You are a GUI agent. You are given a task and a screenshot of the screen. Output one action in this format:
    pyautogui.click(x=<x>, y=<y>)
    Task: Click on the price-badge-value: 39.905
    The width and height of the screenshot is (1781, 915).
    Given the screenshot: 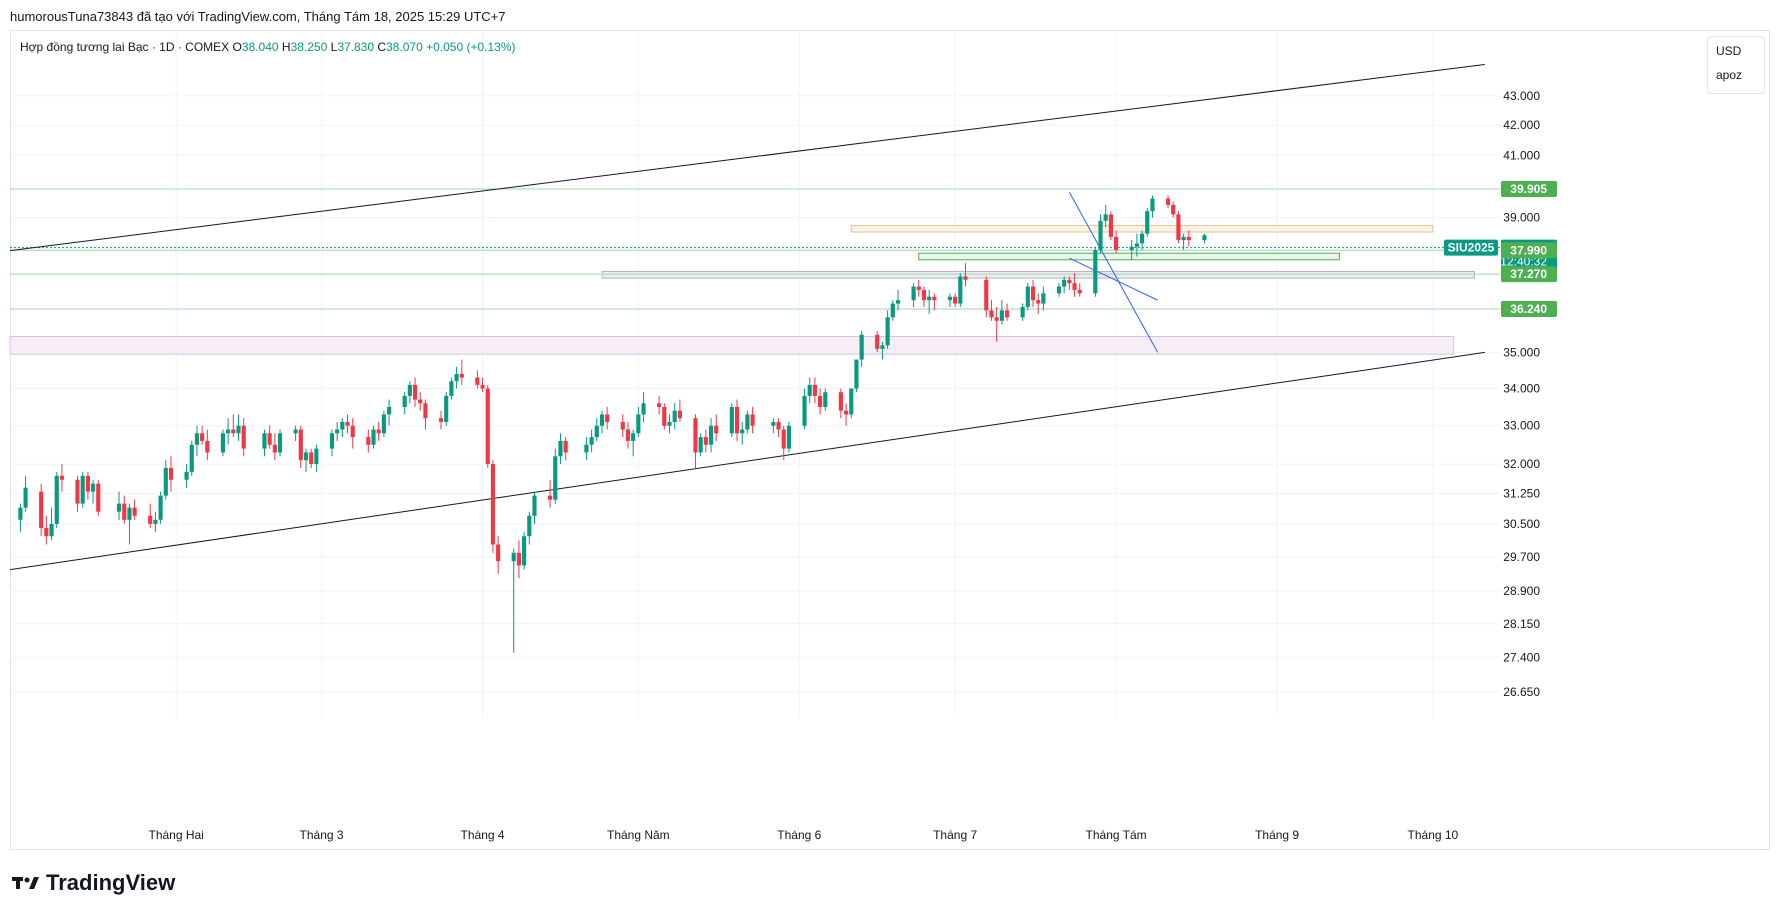 What is the action you would take?
    pyautogui.click(x=1528, y=189)
    